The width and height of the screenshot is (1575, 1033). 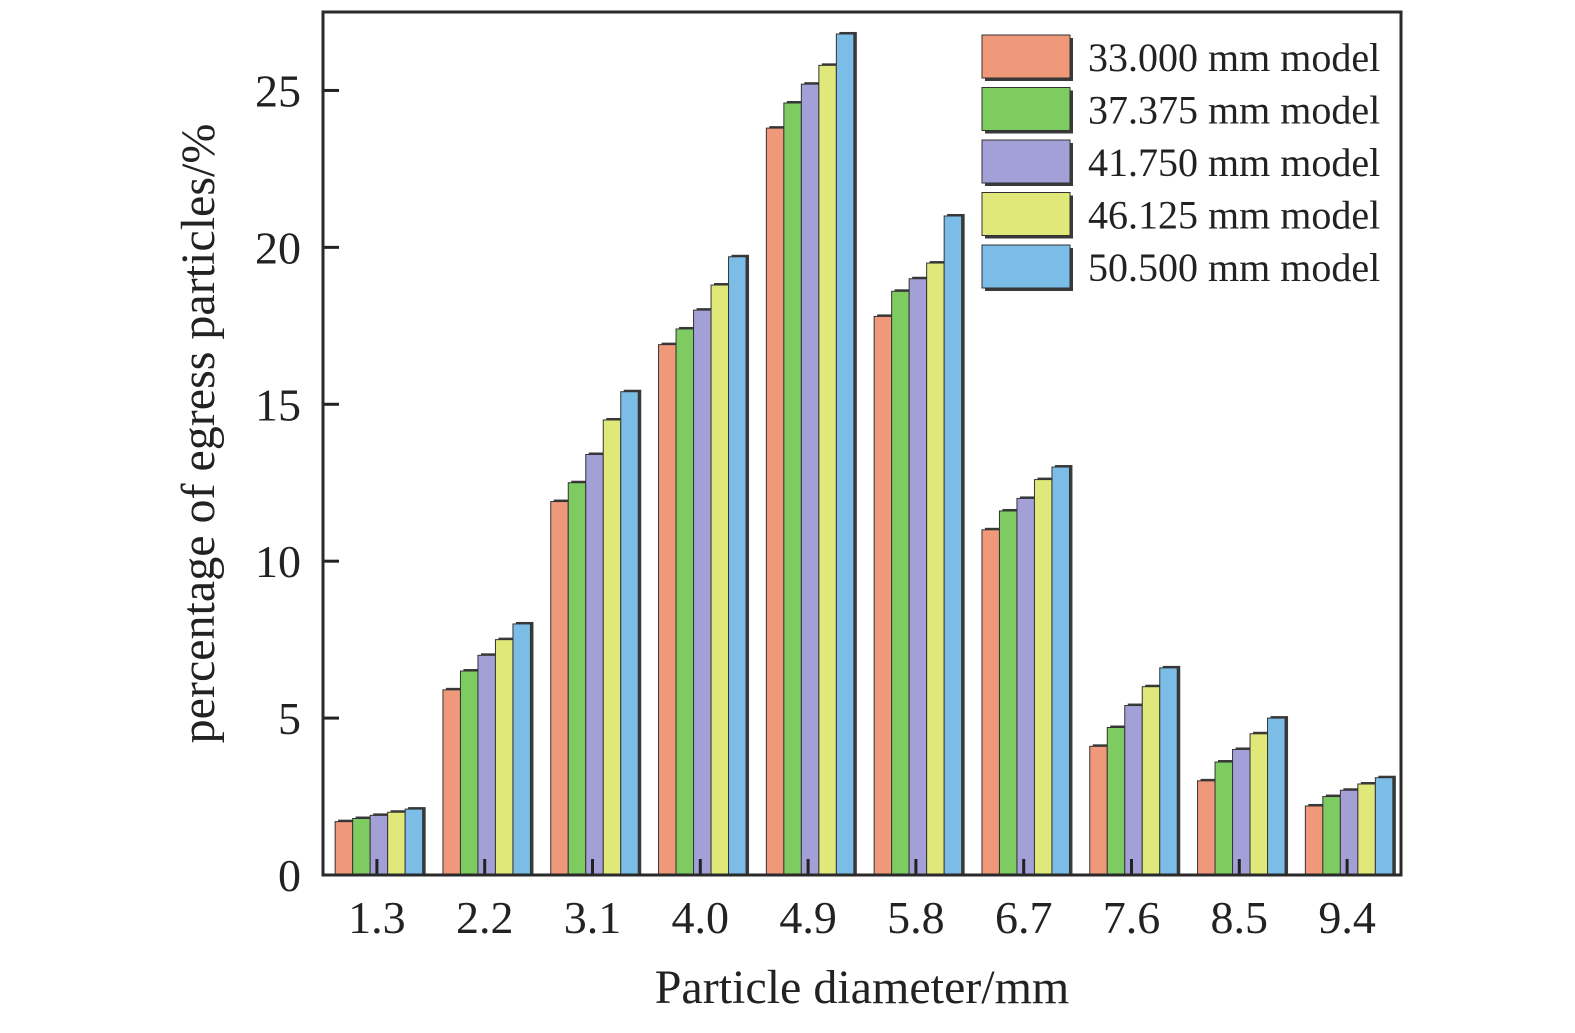 I want to click on legend-label: 46.125 mm model, so click(x=1234, y=215).